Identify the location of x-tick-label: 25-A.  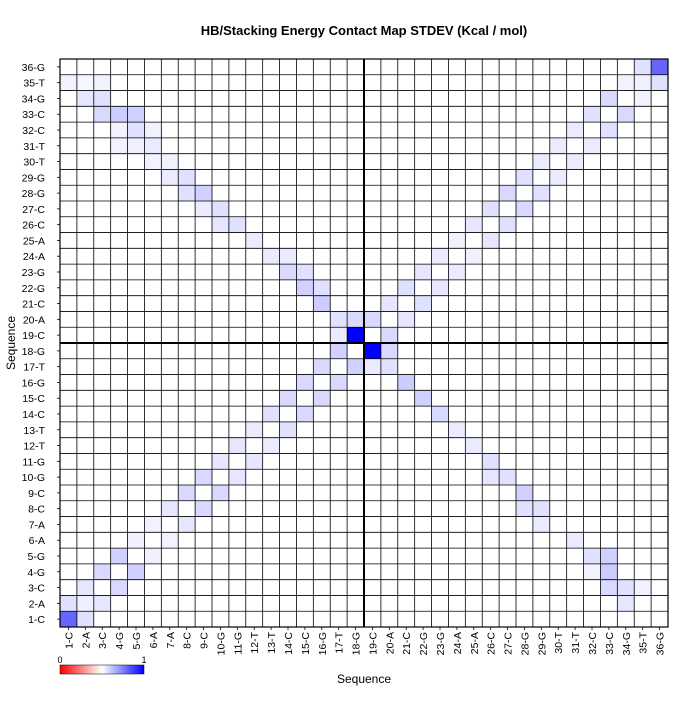
(475, 643).